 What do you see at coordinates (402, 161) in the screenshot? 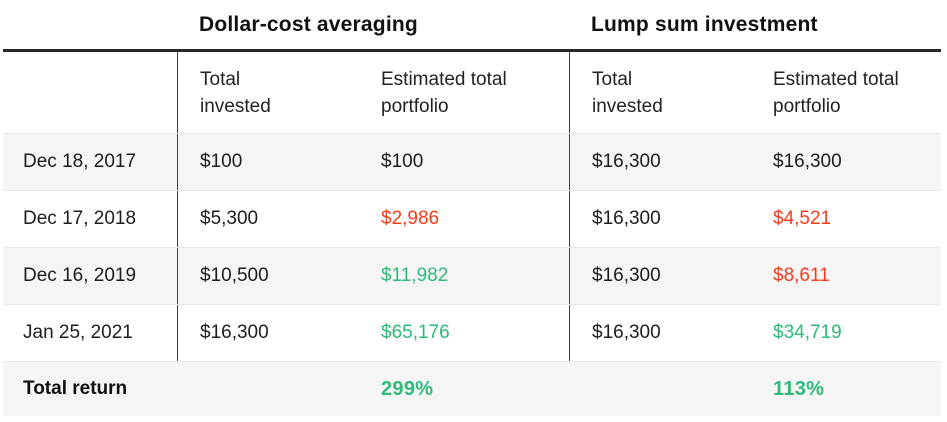
I see `dca-estimated-portfolio-value: $100` at bounding box center [402, 161].